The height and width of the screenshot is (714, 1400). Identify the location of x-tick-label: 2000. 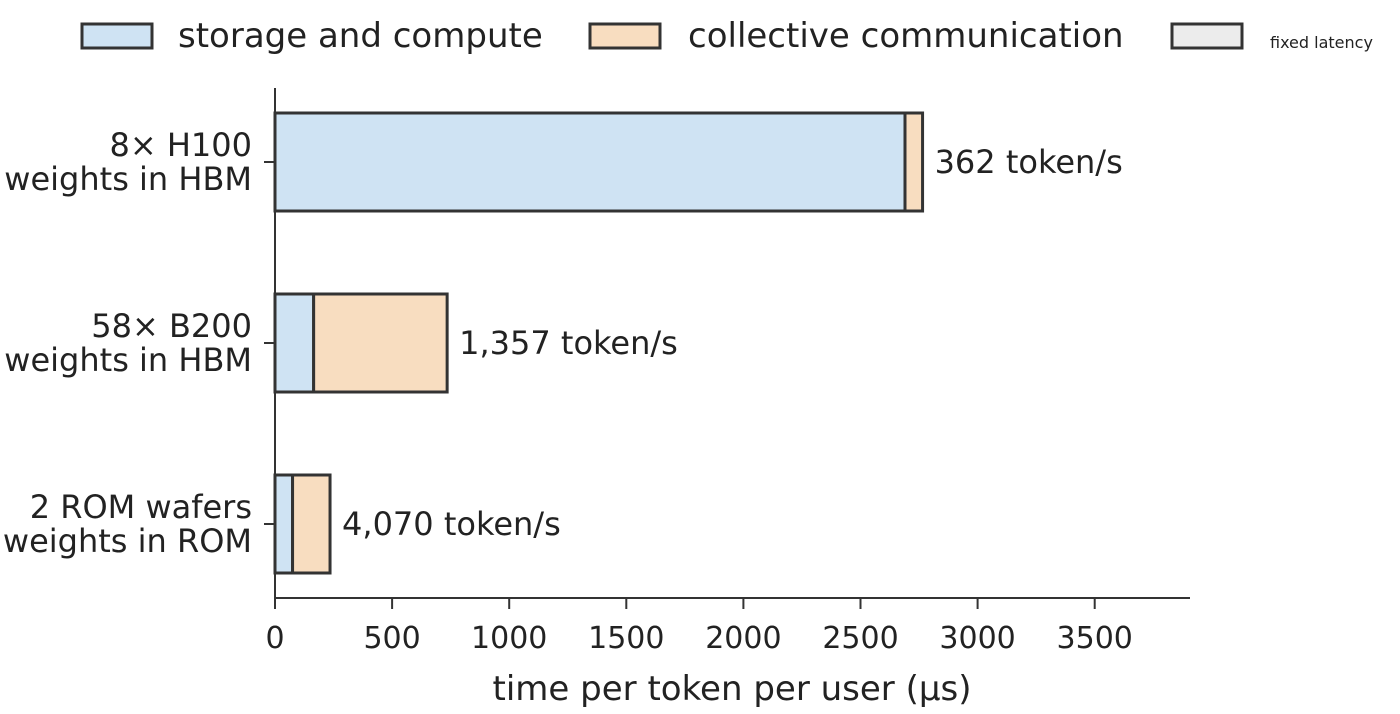
(743, 638).